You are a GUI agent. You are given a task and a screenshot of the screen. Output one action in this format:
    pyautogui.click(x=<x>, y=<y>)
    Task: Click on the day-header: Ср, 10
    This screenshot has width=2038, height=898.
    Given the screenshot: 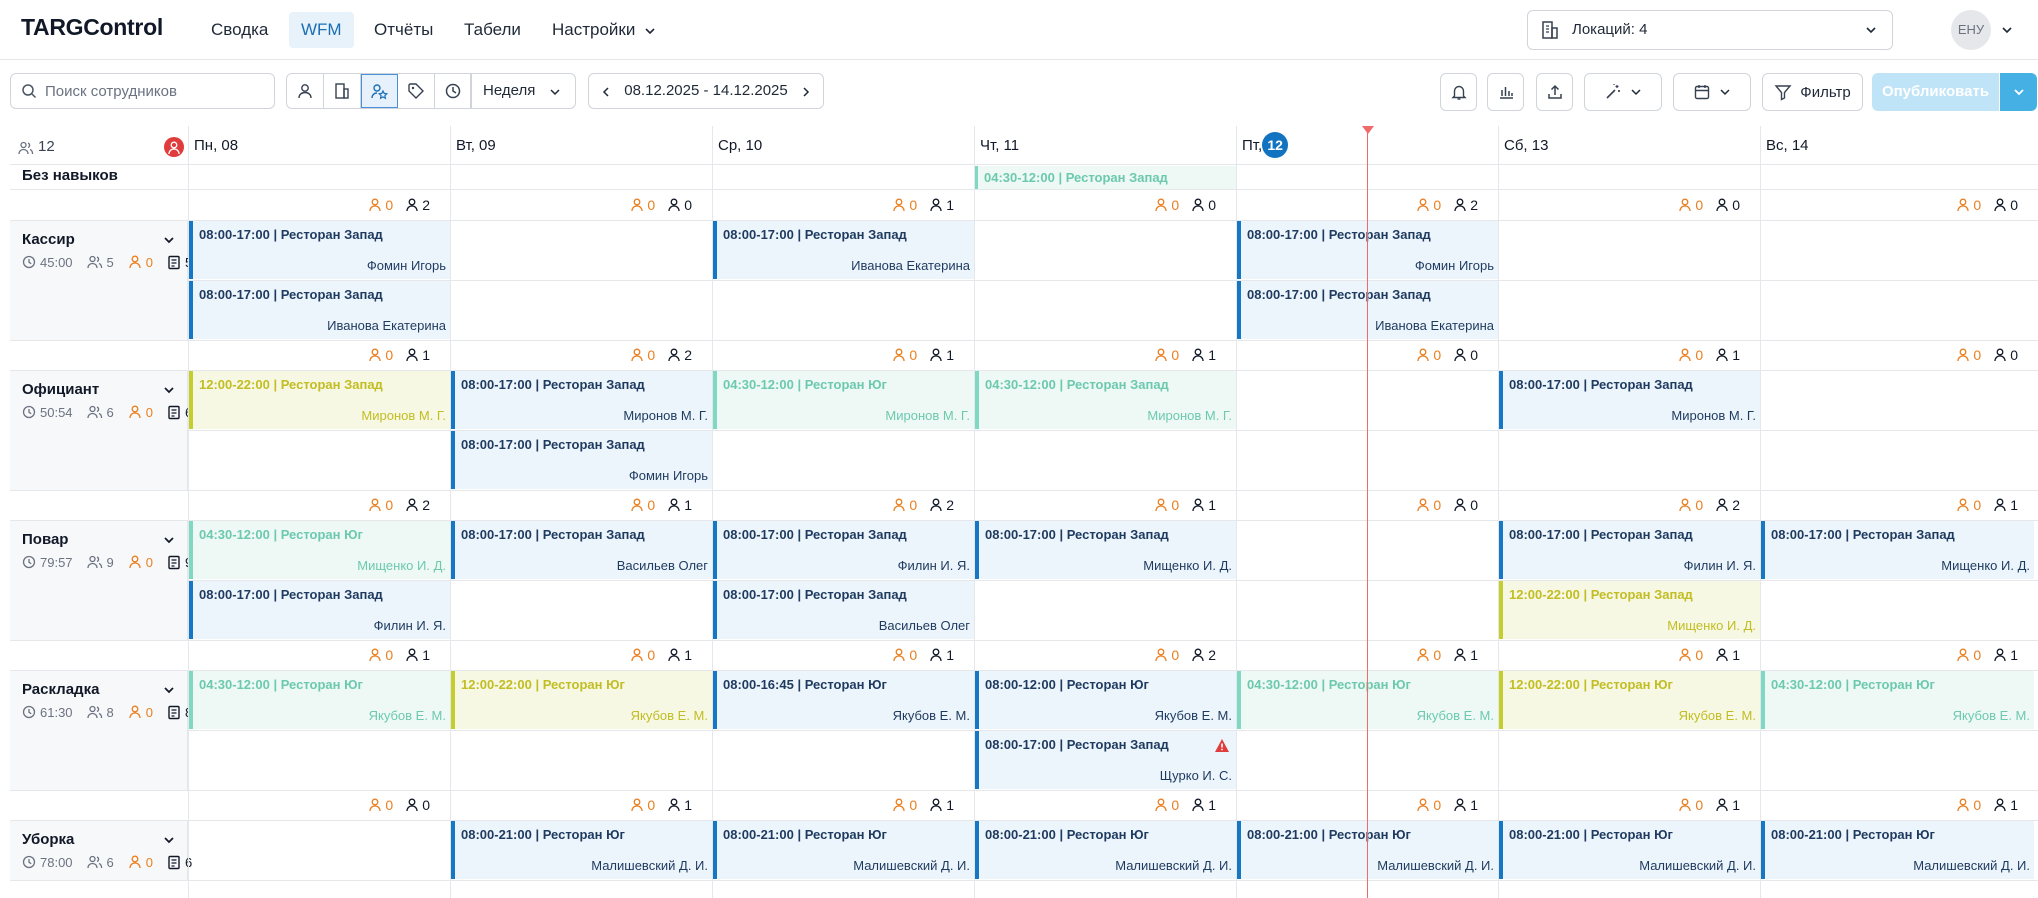 What is the action you would take?
    pyautogui.click(x=843, y=145)
    